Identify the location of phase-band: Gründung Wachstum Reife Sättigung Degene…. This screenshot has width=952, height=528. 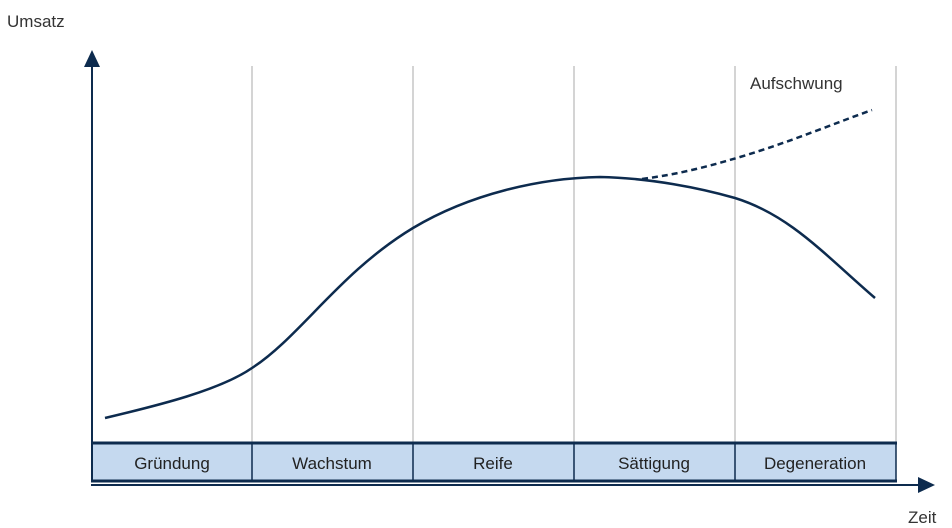
(494, 462).